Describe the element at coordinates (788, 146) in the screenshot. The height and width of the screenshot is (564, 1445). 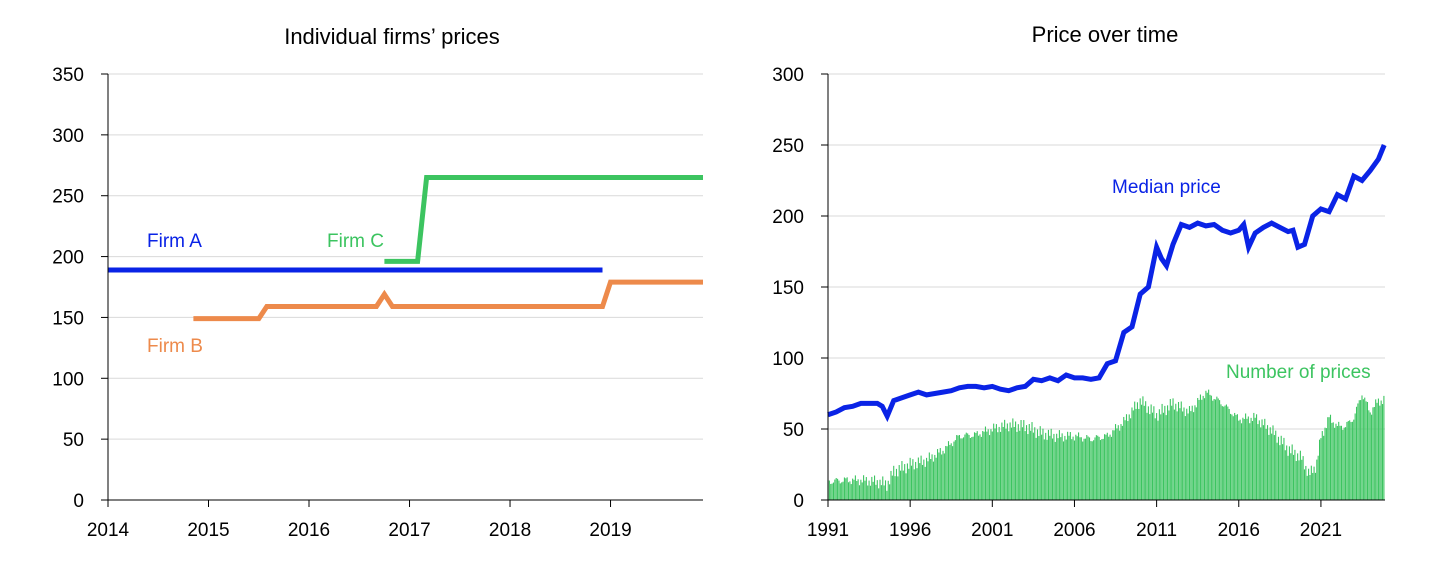
I see `right-y-tick-label: 250` at that location.